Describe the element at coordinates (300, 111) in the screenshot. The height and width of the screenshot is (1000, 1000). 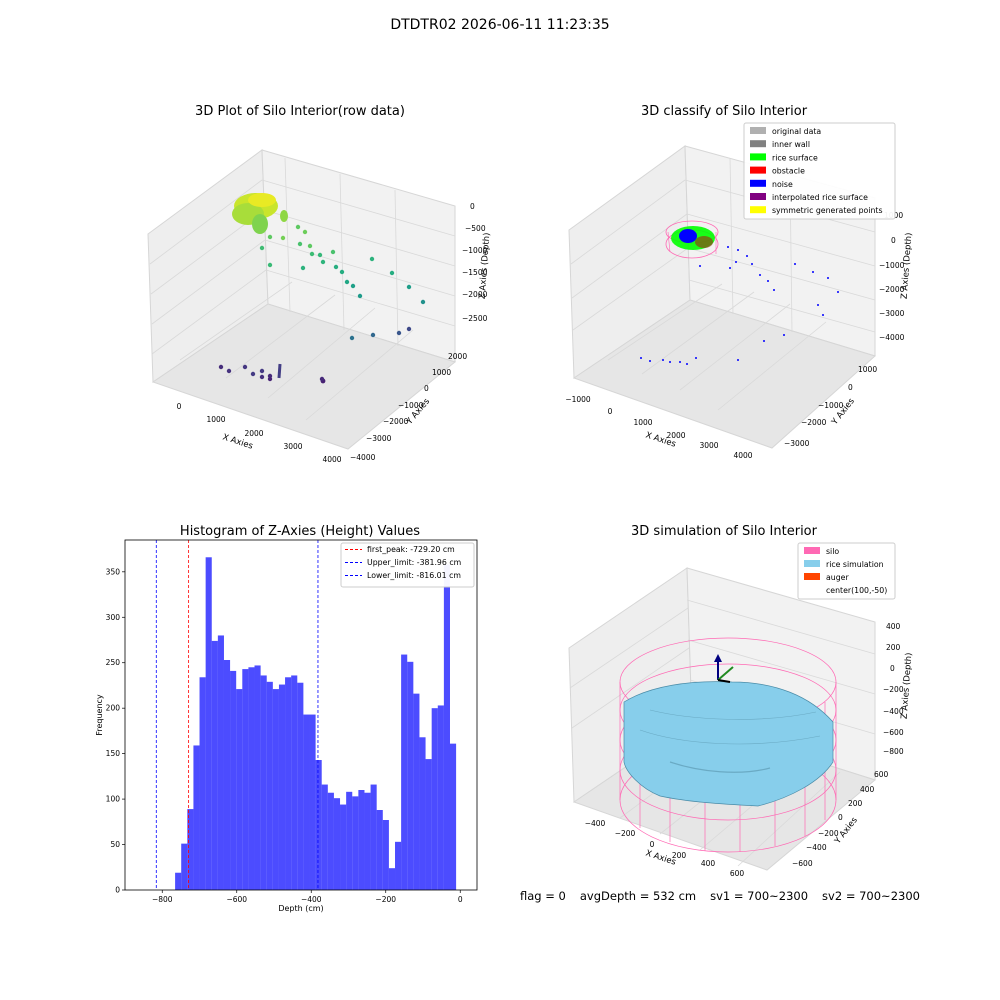
I see `raw-plot-title: 3D Plot of Silo Interior(row data)` at that location.